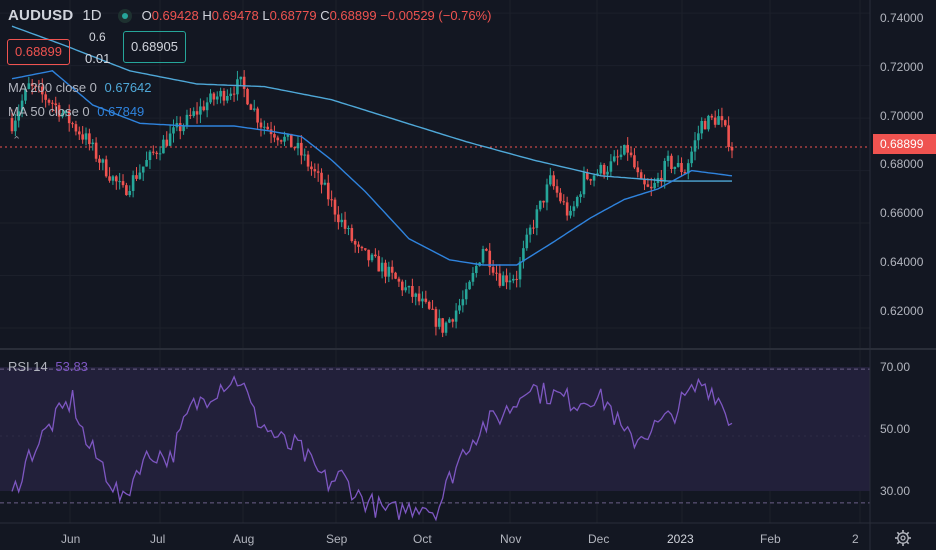 The height and width of the screenshot is (550, 936). I want to click on time-tick: Jun, so click(71, 539).